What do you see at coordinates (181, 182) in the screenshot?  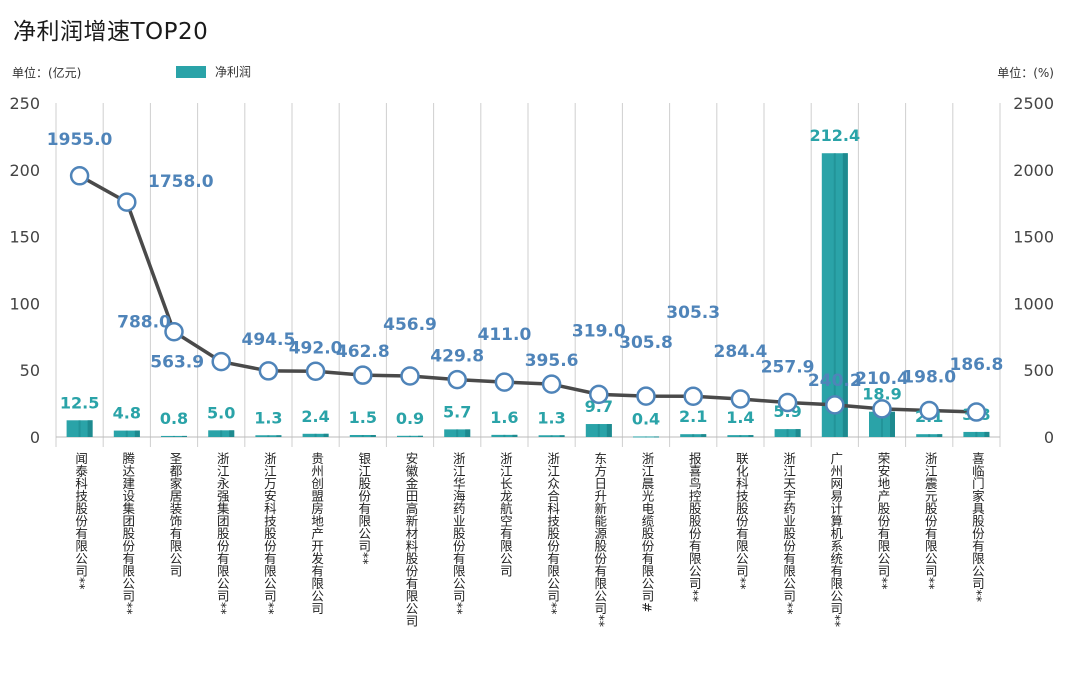 I see `line-value-label: 1758.0` at bounding box center [181, 182].